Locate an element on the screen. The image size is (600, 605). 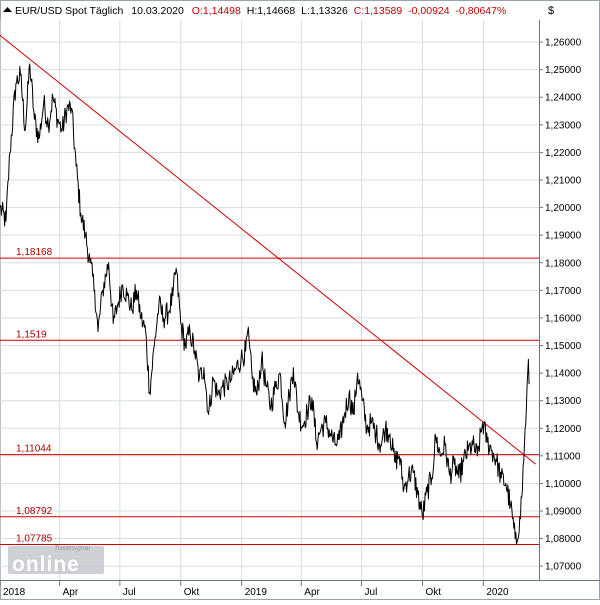
currency-symbol: $ is located at coordinates (551, 11).